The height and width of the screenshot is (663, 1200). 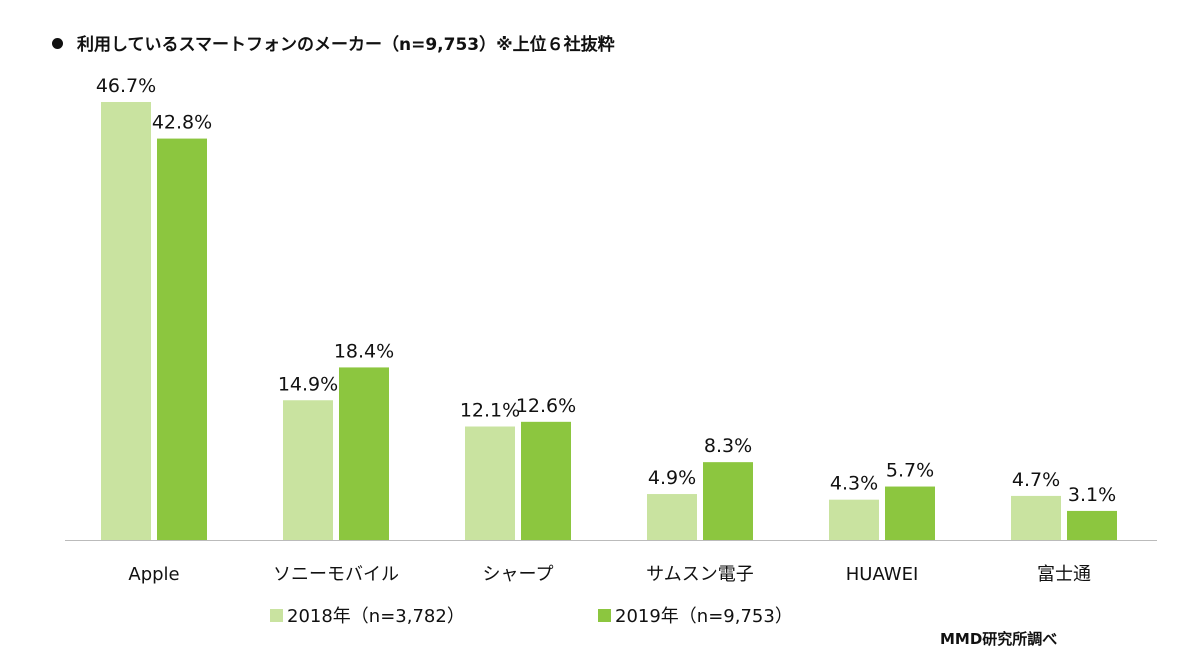 What do you see at coordinates (882, 574) in the screenshot?
I see `x-tick-label: HUAWEI` at bounding box center [882, 574].